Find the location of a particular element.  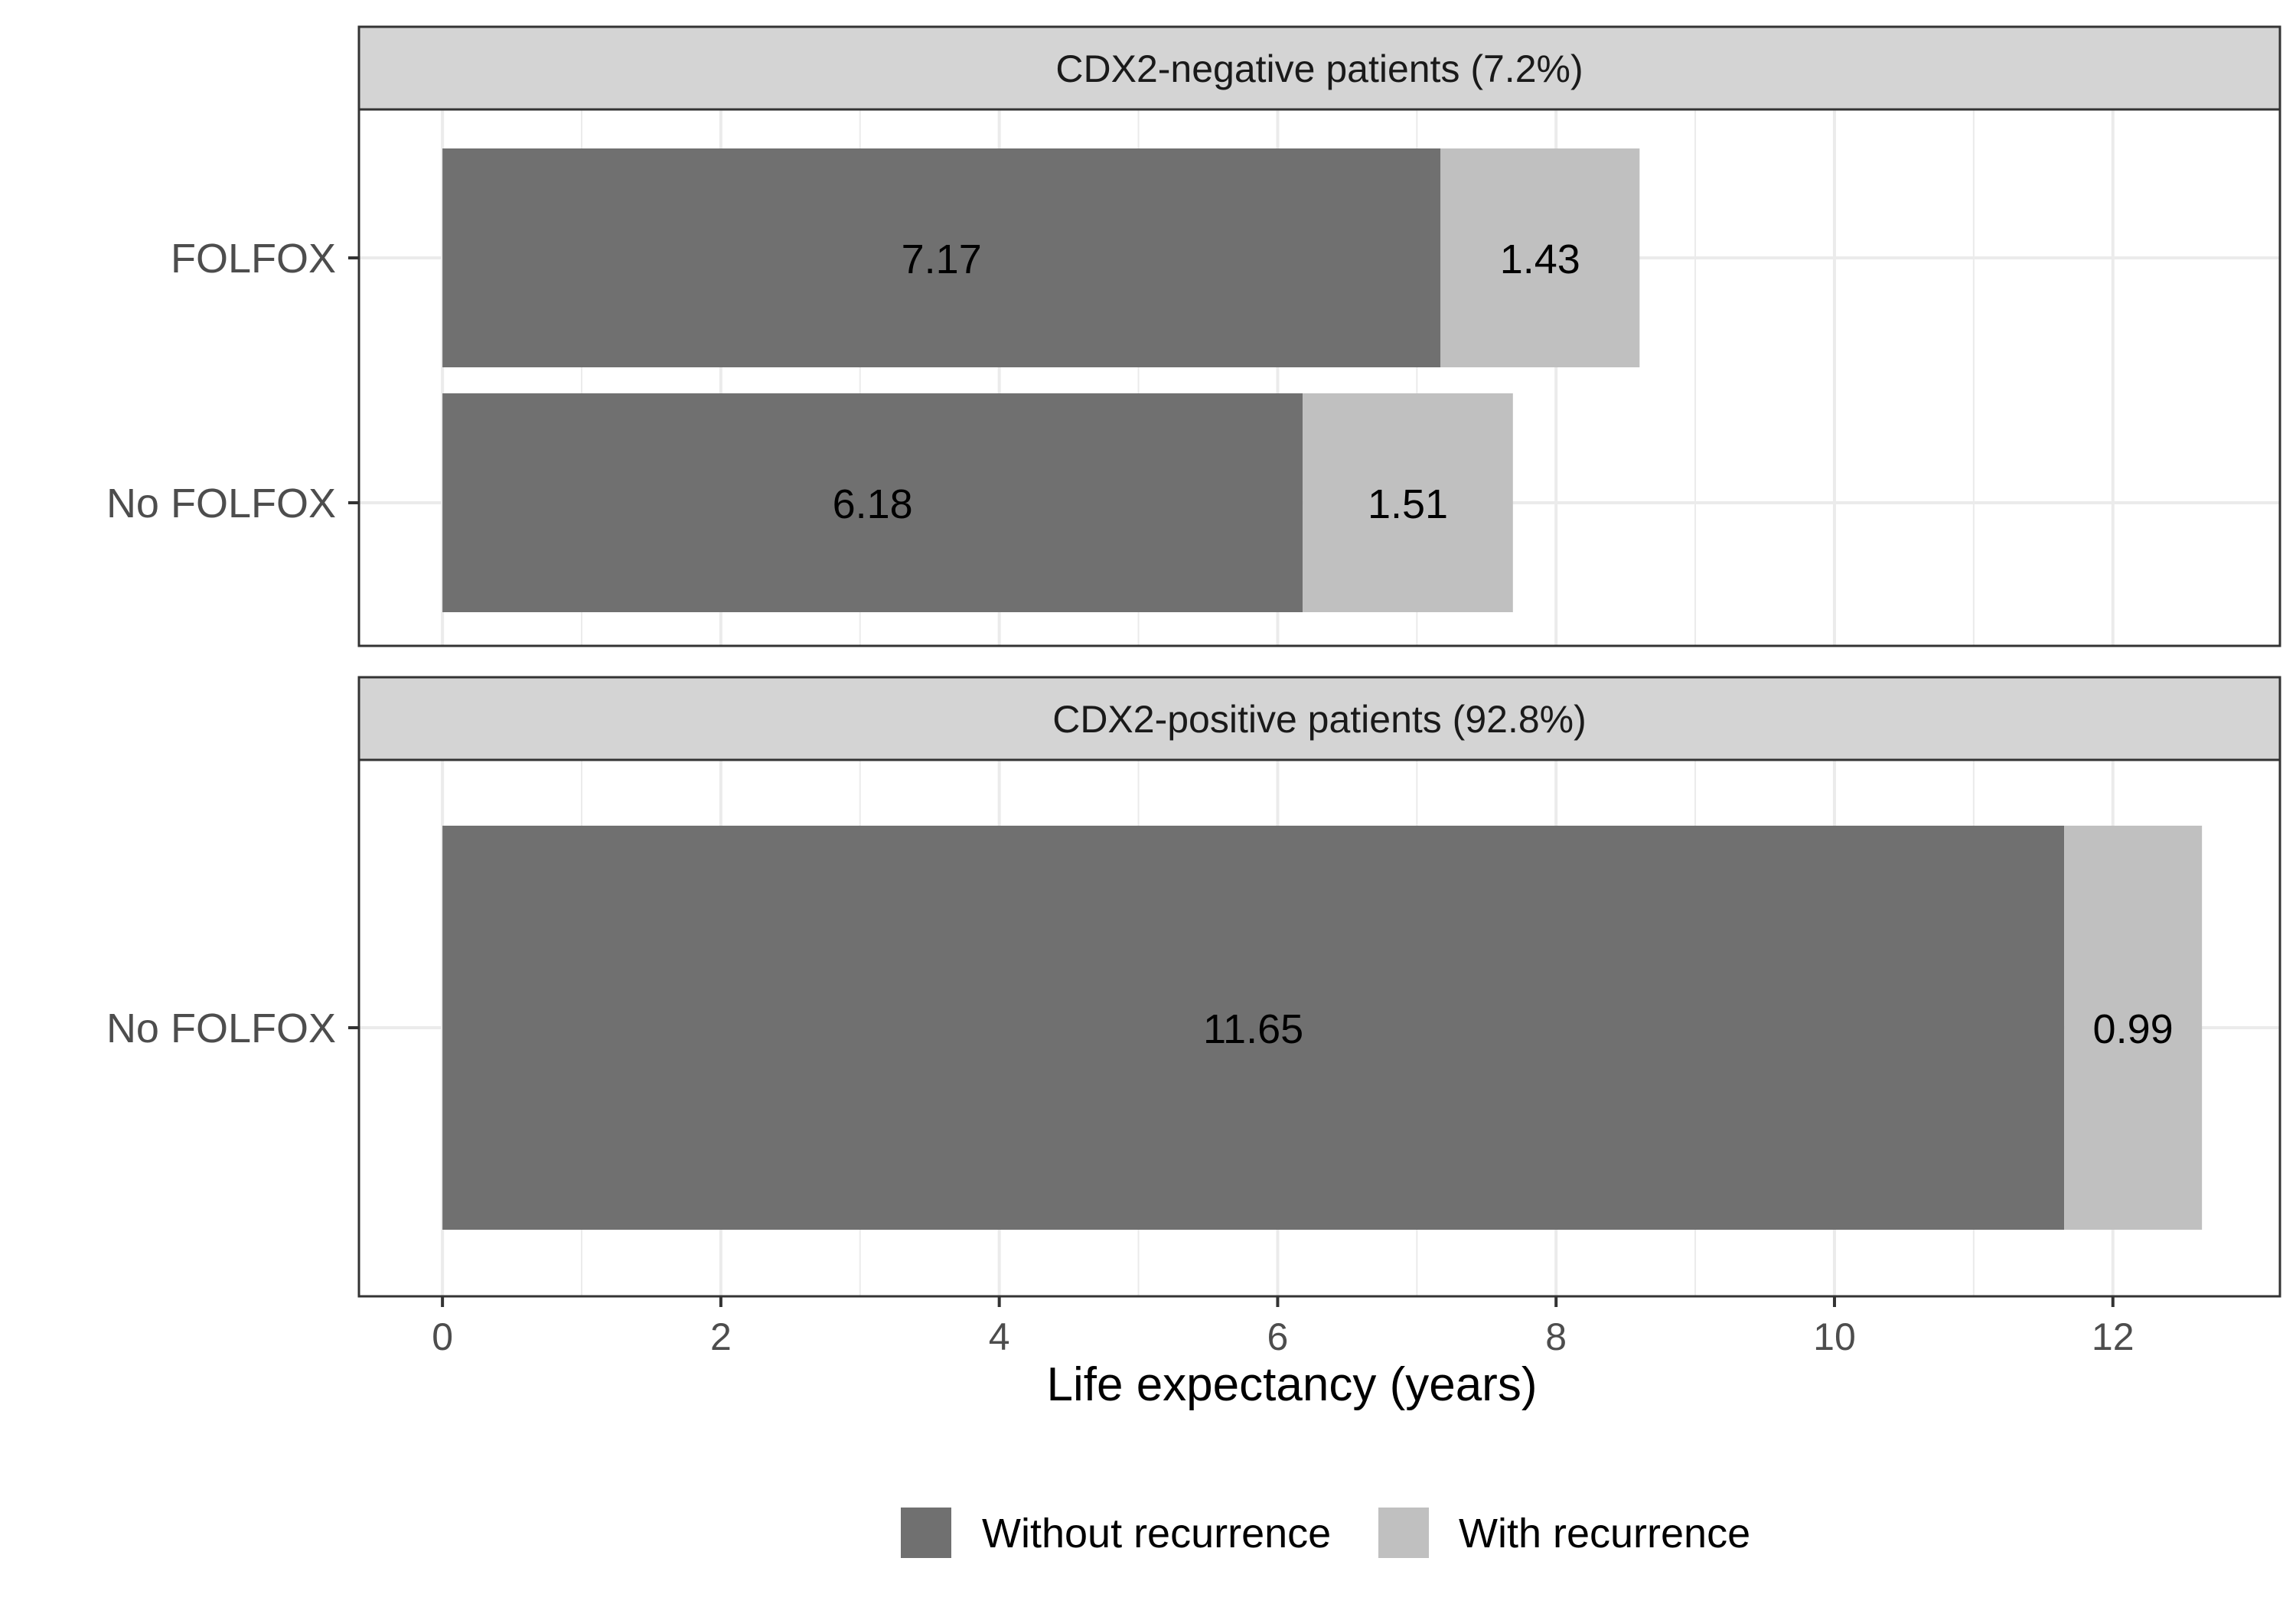

facet-title: CDX2-negative patients (7.2%) is located at coordinates (1319, 69).